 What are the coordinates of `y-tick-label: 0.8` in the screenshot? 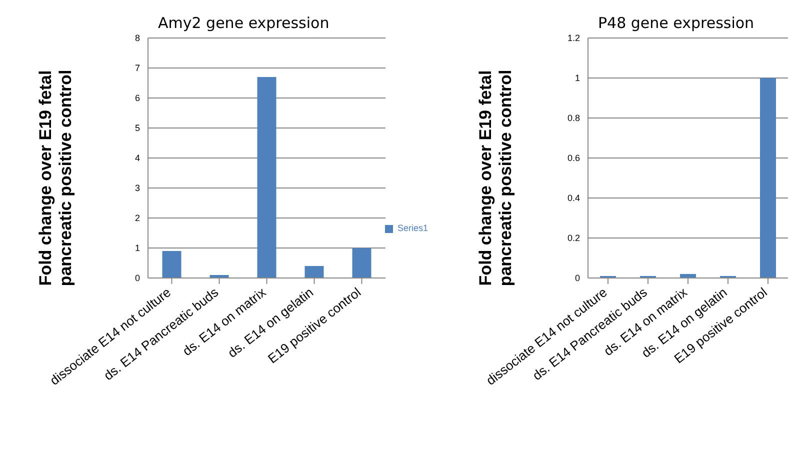 It's located at (573, 118).